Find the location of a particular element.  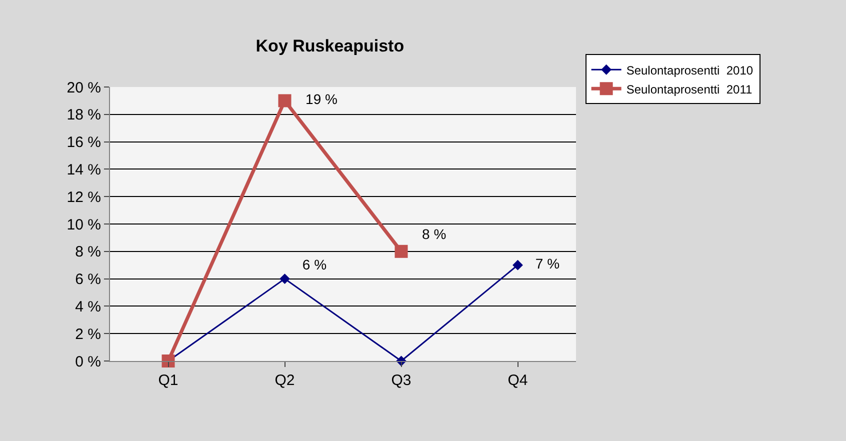

y-tick-label: 12 % is located at coordinates (83, 197).